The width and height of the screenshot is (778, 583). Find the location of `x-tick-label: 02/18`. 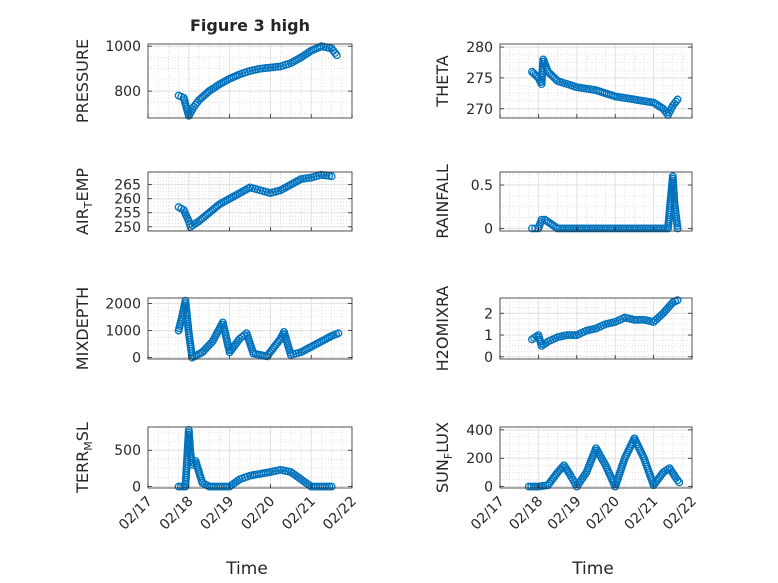

x-tick-label: 02/18 is located at coordinates (526, 514).